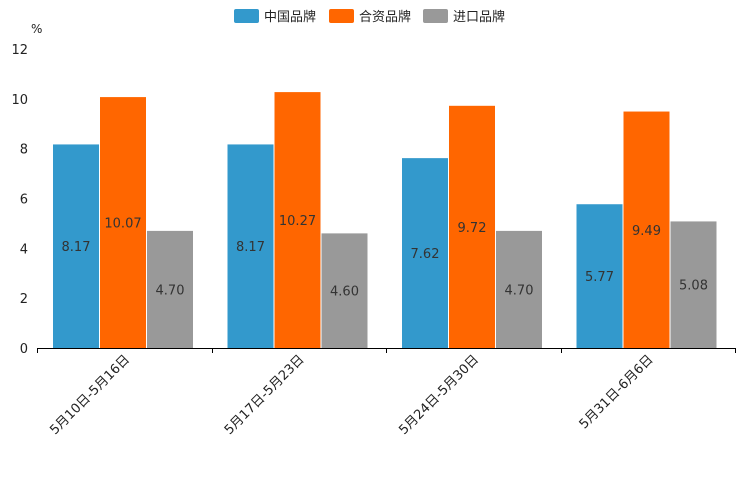 This screenshot has width=744, height=496. I want to click on bar-value-label-3-2: 9.72, so click(472, 228).